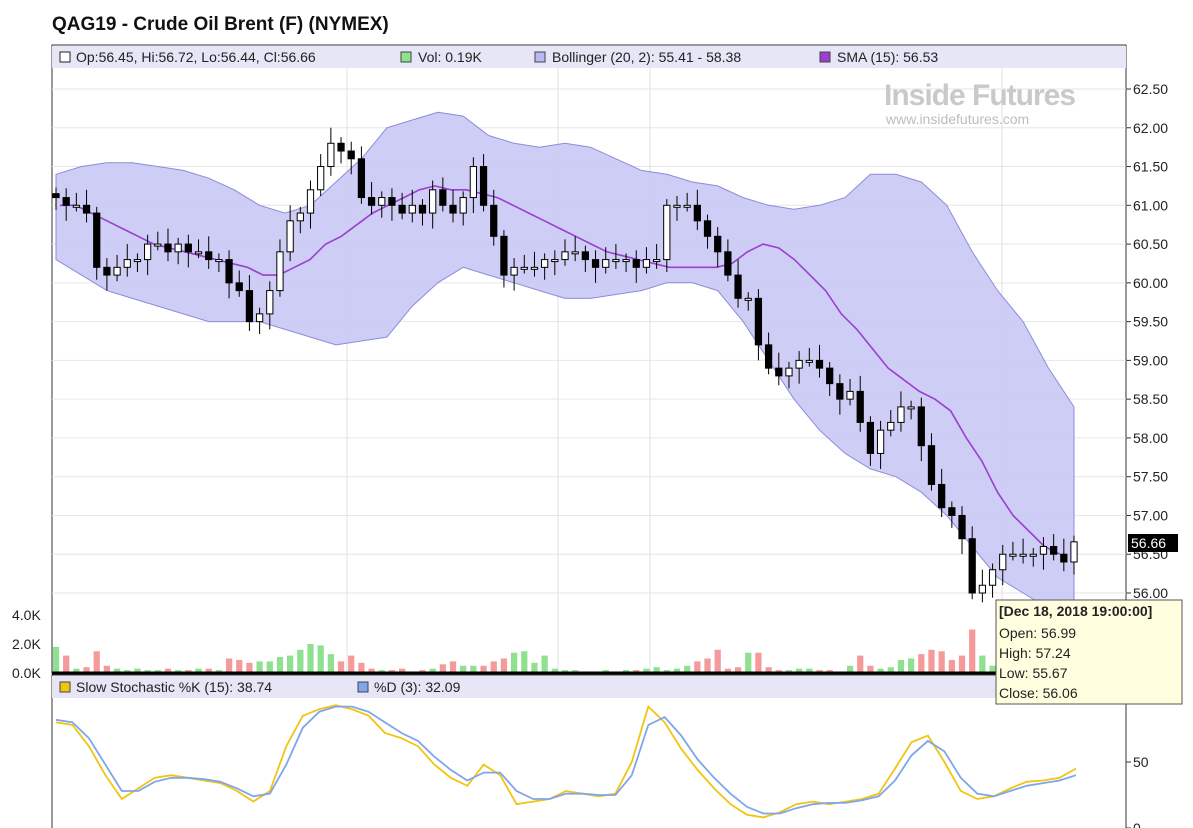 Image resolution: width=1193 pixels, height=828 pixels. I want to click on last-price-box, so click(1153, 543).